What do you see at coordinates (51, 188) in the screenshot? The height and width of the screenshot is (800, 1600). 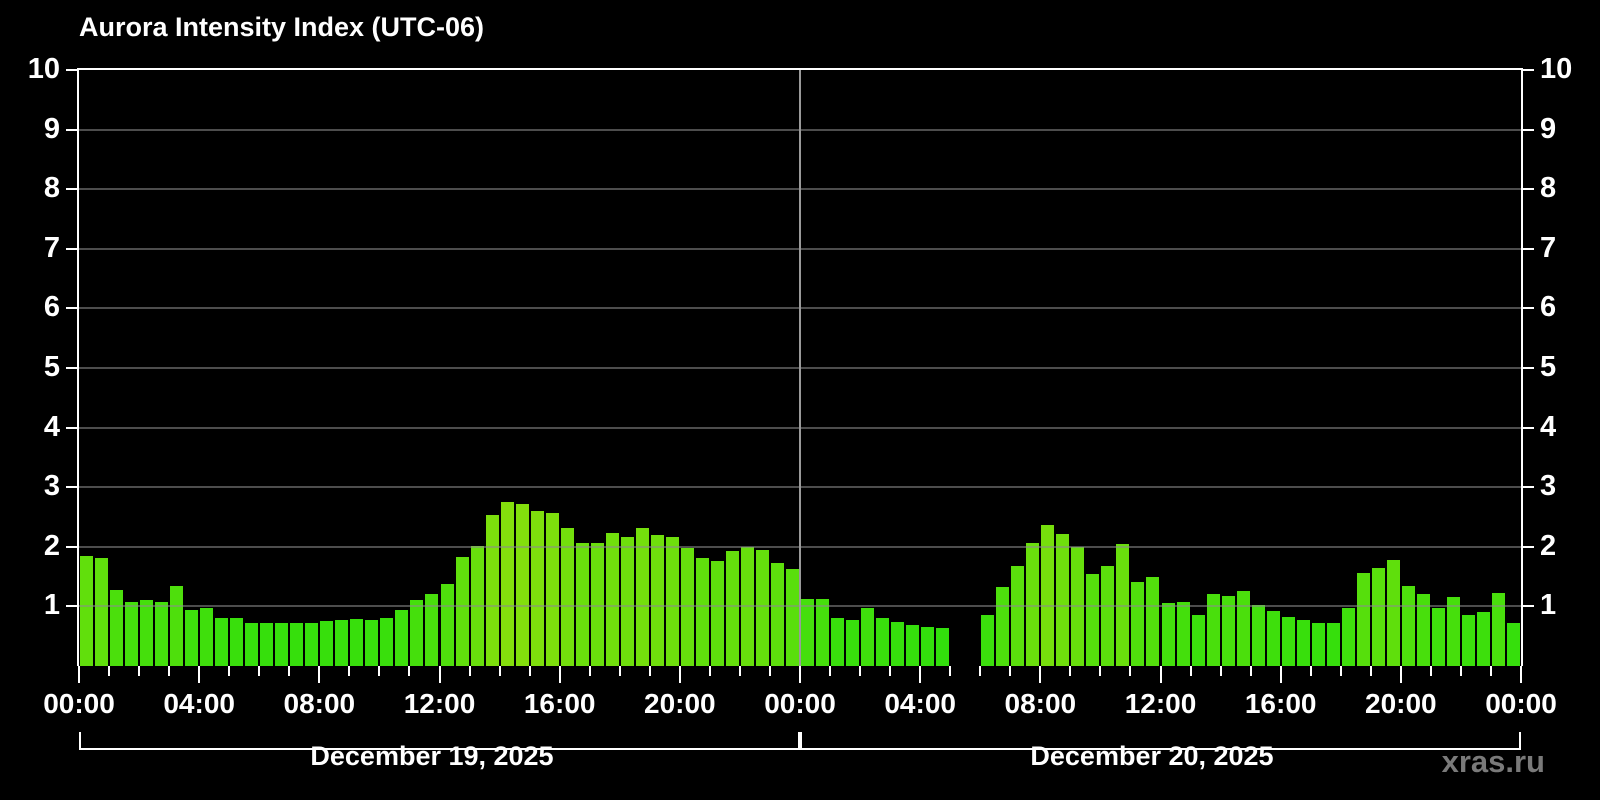 I see `y-axis-label-left: 8` at bounding box center [51, 188].